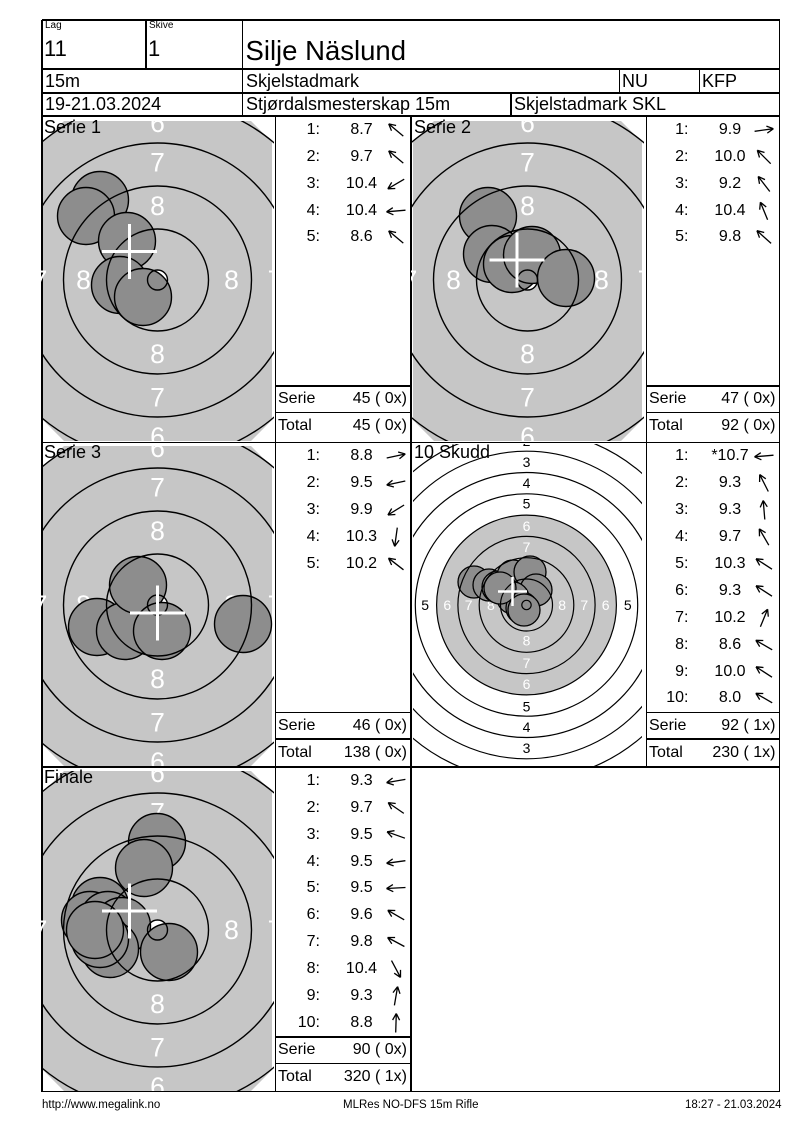  What do you see at coordinates (527, 446) in the screenshot?
I see `svg-text: 2` at bounding box center [527, 446].